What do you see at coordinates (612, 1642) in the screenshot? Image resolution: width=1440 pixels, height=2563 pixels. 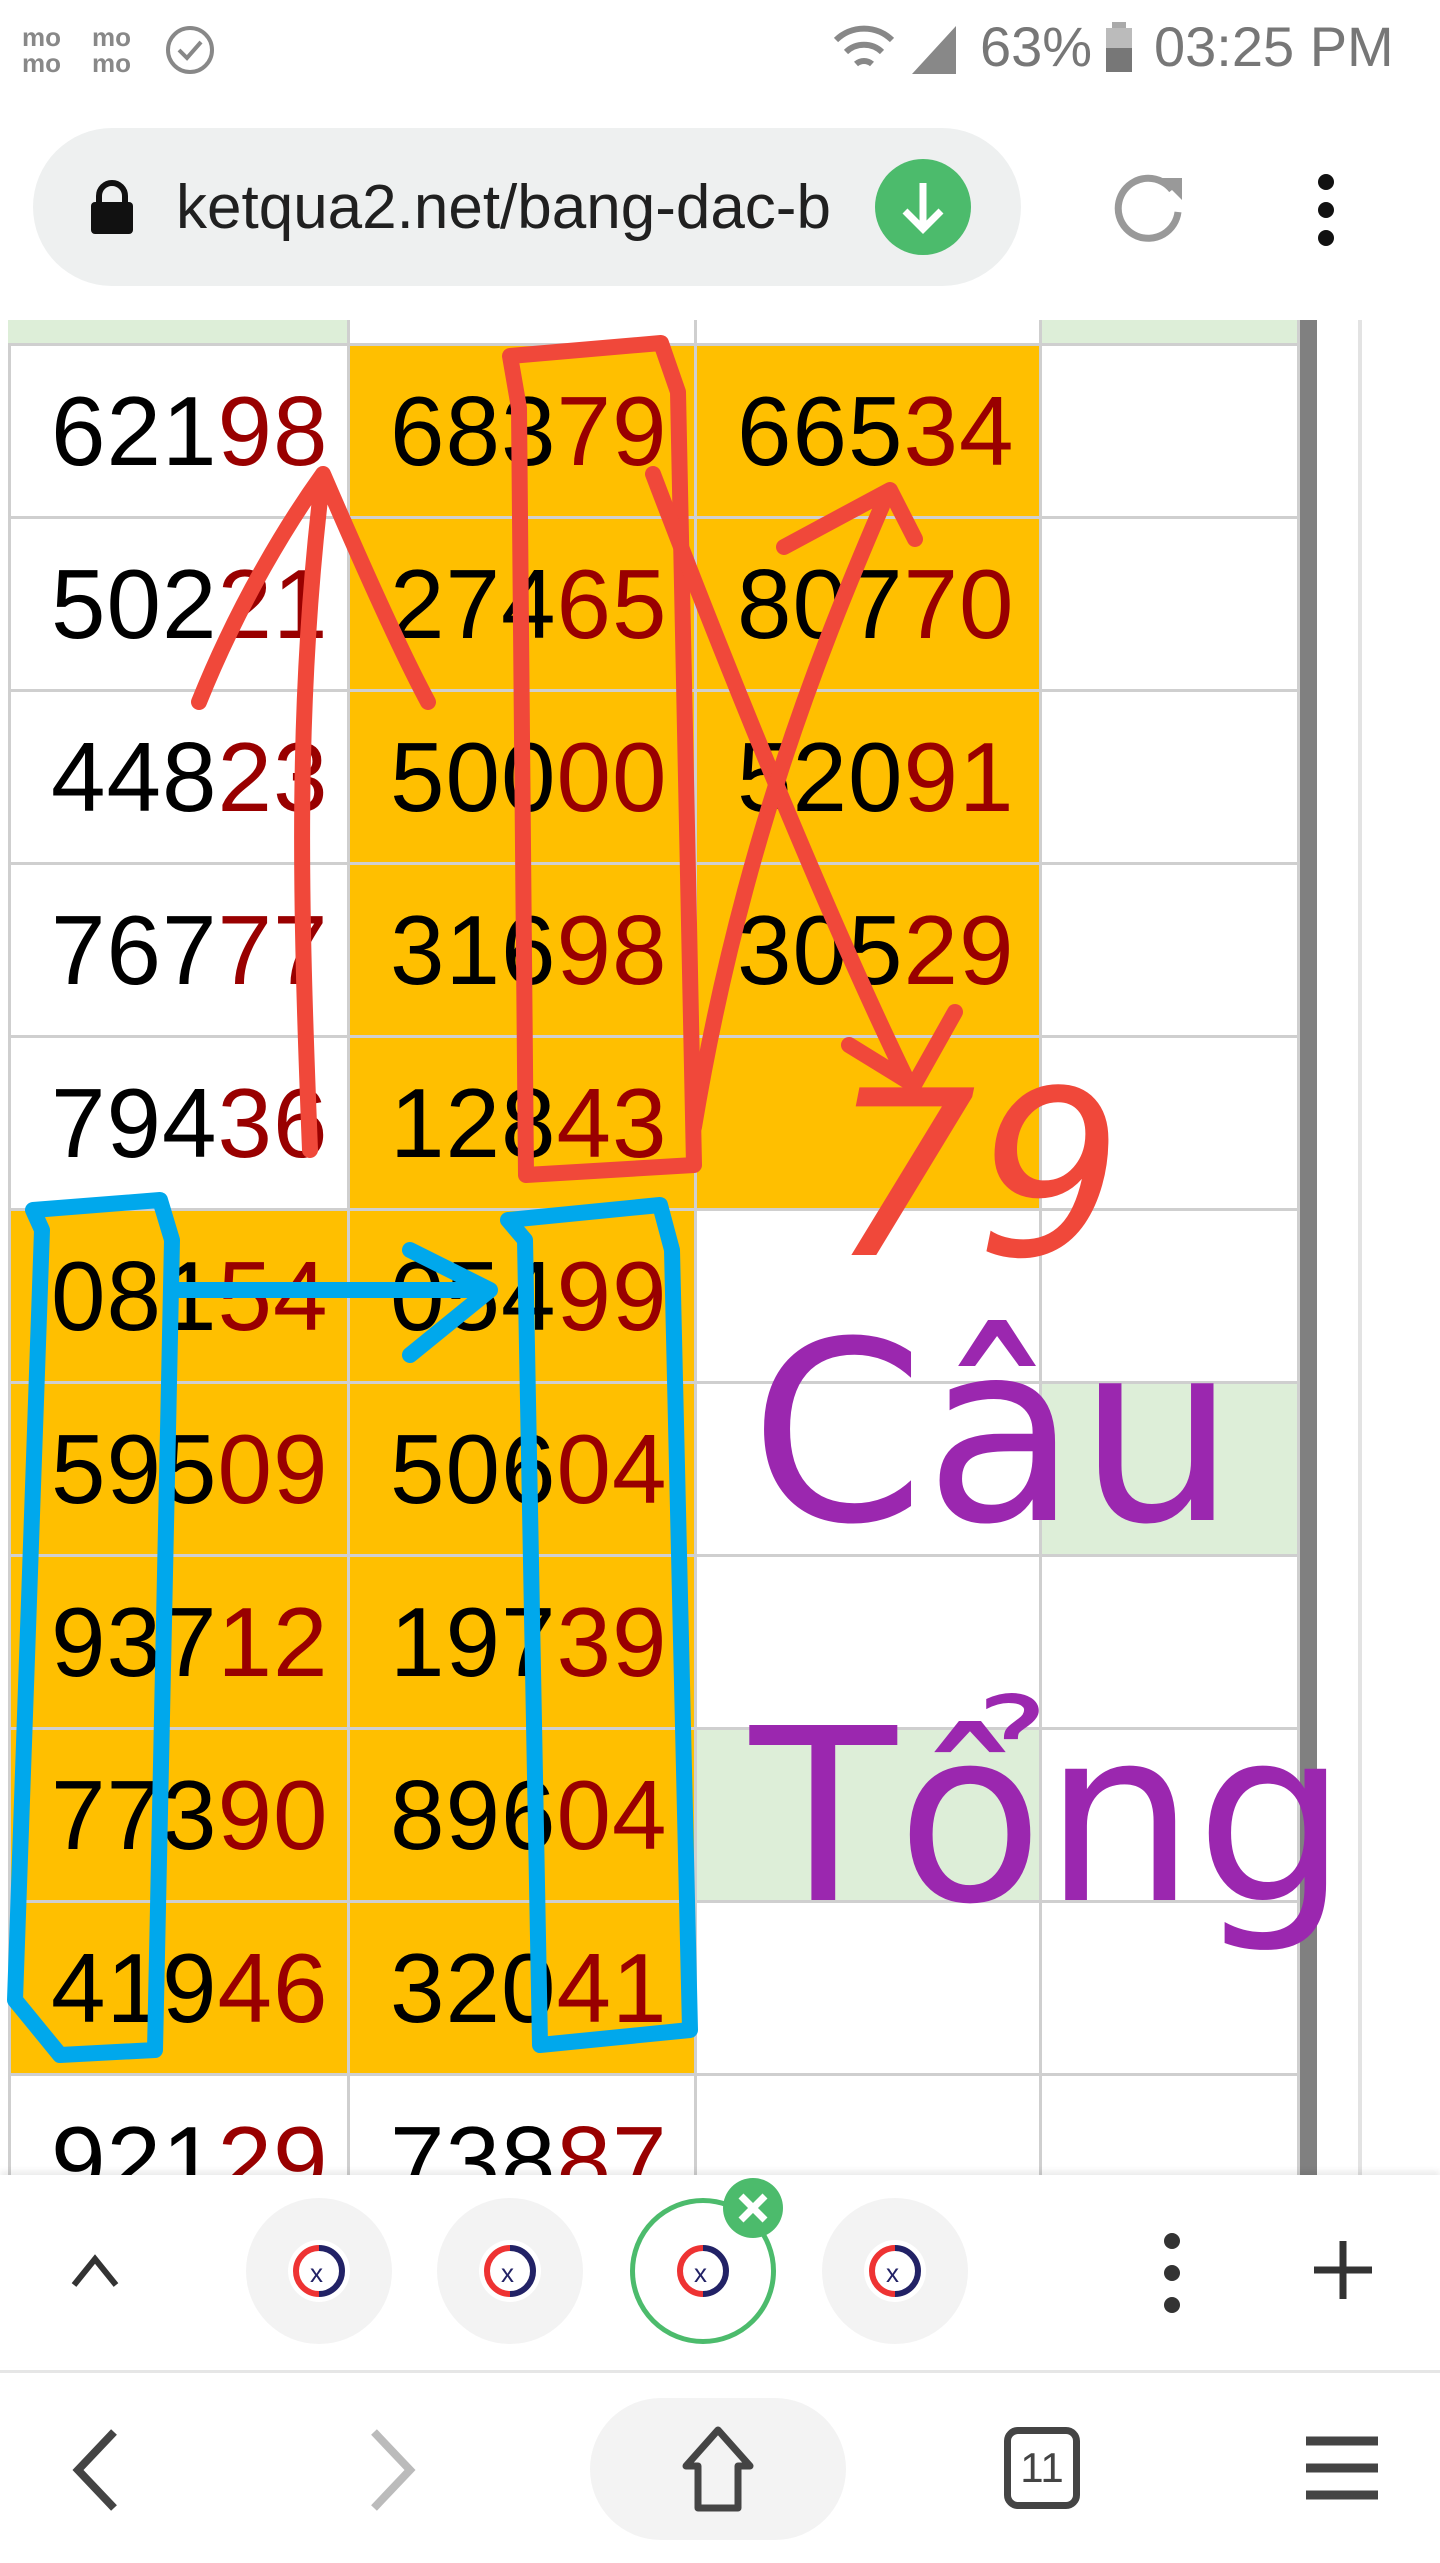 I see `number-tail: 39` at bounding box center [612, 1642].